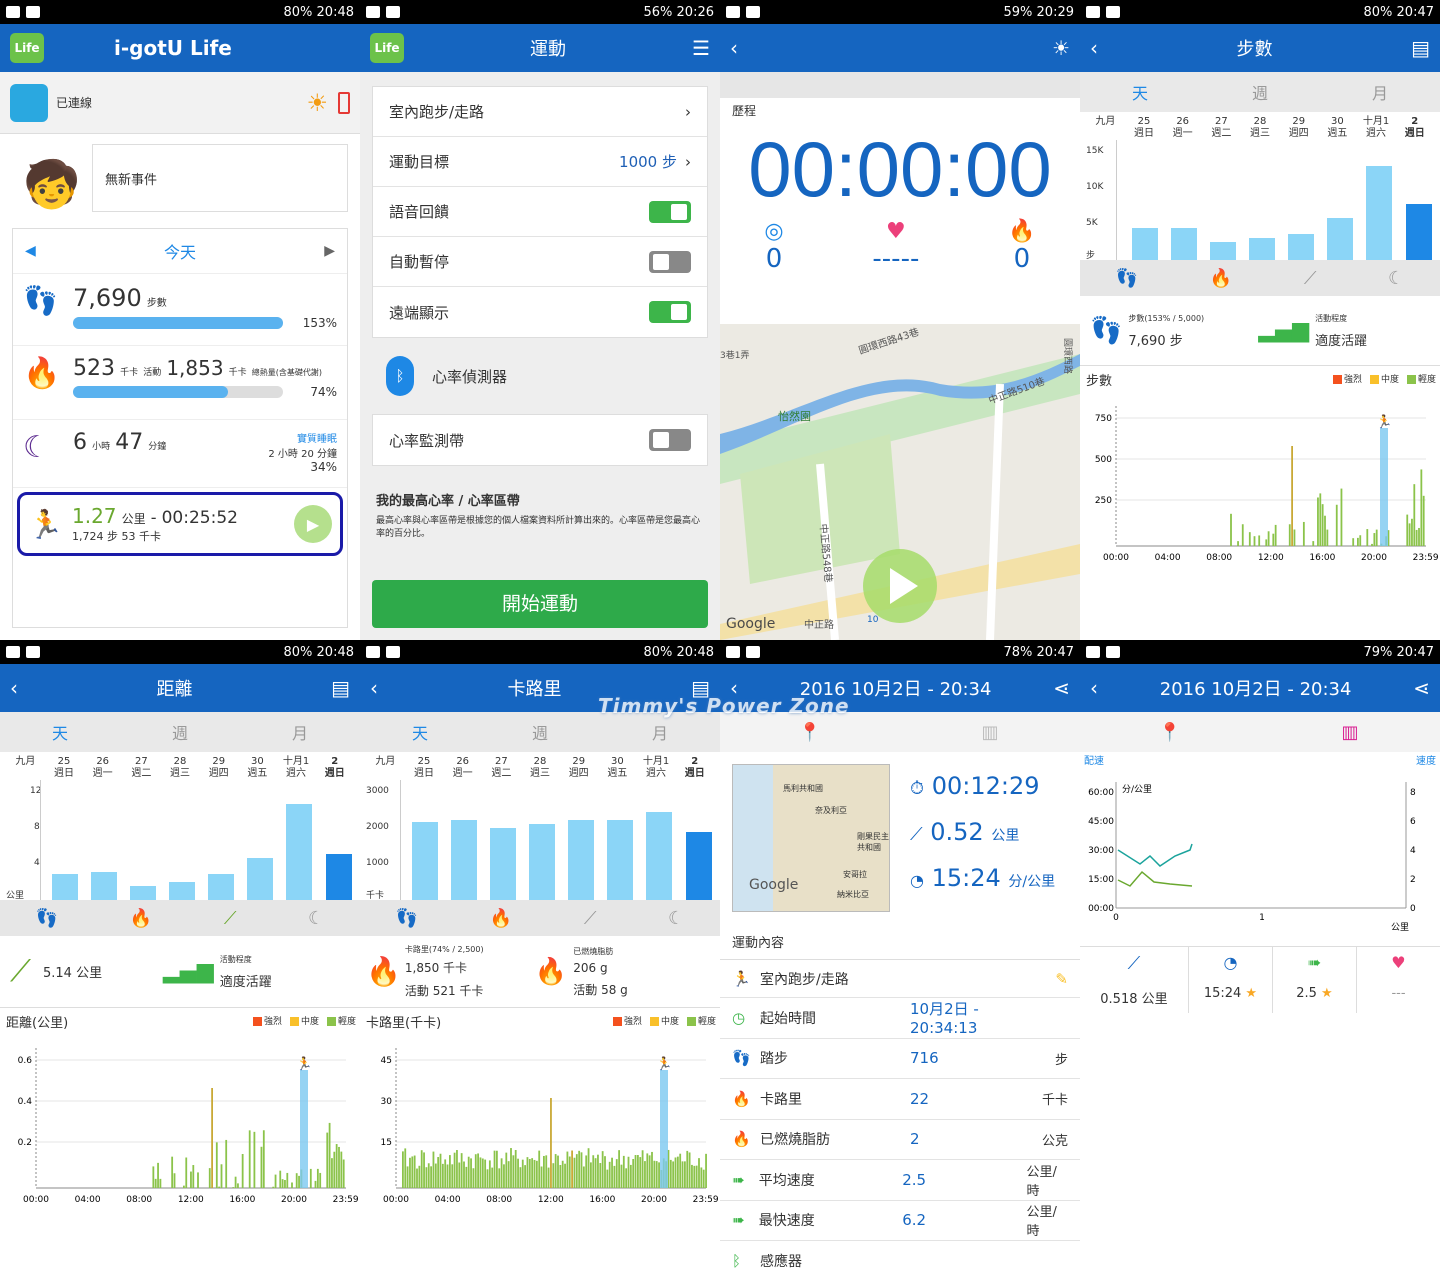  Describe the element at coordinates (540, 112) in the screenshot. I see `workout-type-item: 室內跑步/走路 ›` at that location.